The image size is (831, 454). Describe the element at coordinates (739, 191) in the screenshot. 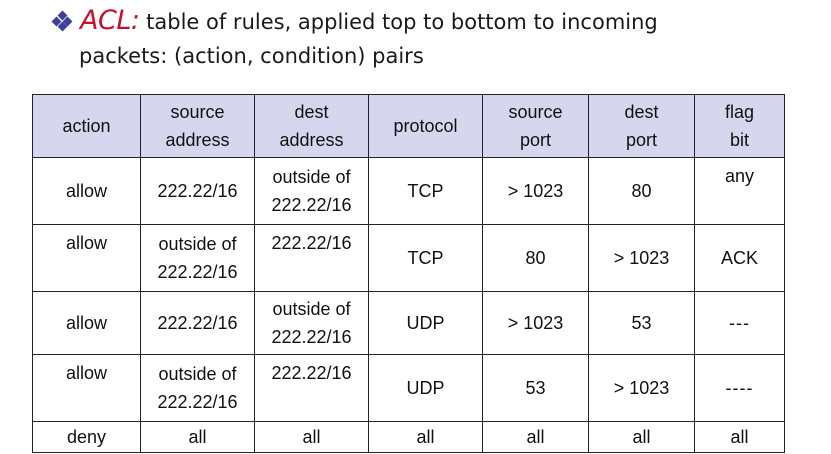

I see `cell-flag-bit: any` at that location.